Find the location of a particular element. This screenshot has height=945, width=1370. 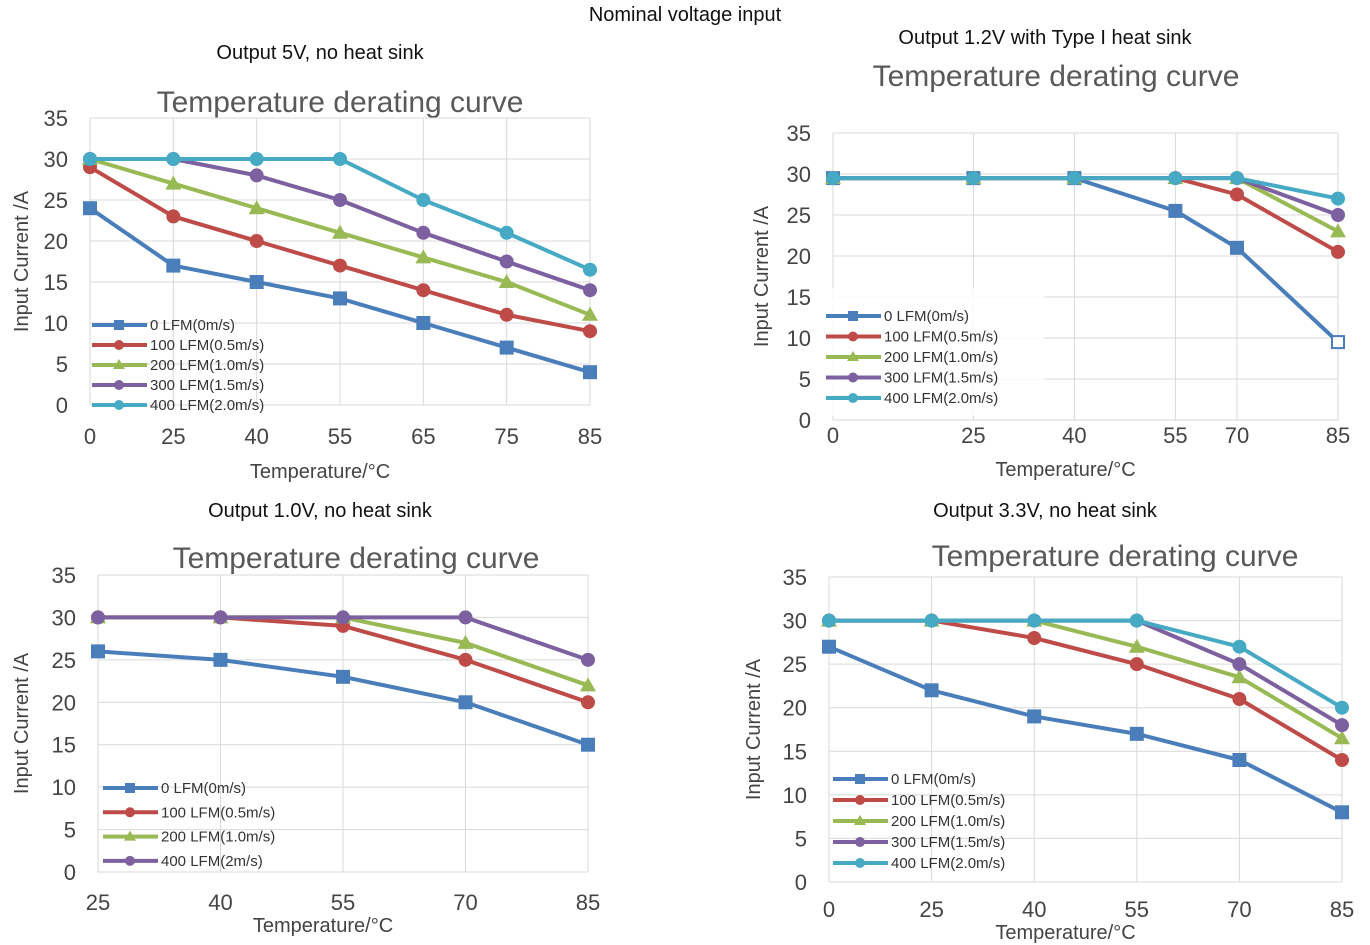

legend-background is located at coordinates (933, 352).